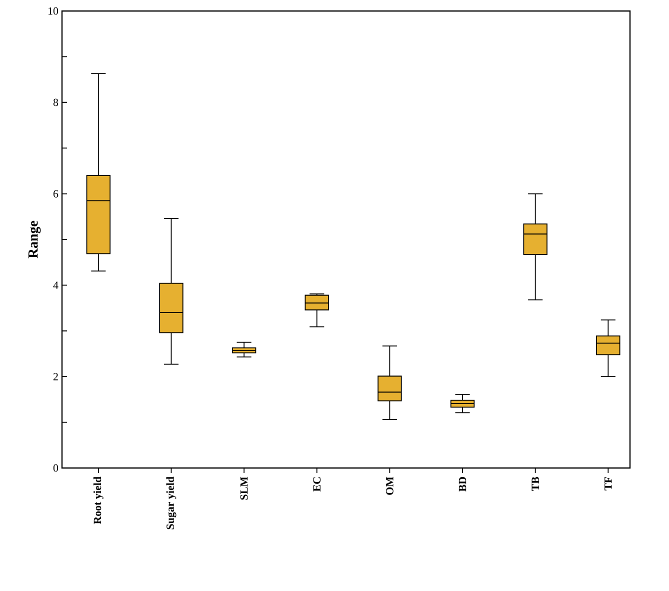 The height and width of the screenshot is (591, 669). What do you see at coordinates (55, 285) in the screenshot?
I see `y-tick-label: 4` at bounding box center [55, 285].